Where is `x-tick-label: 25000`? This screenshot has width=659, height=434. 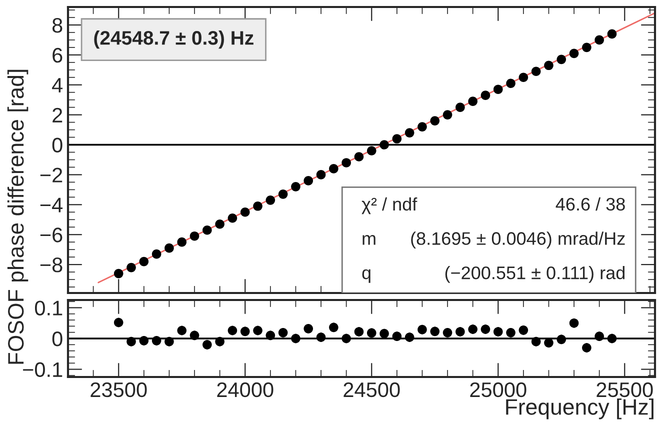 x-tick-label: 25000 is located at coordinates (498, 390).